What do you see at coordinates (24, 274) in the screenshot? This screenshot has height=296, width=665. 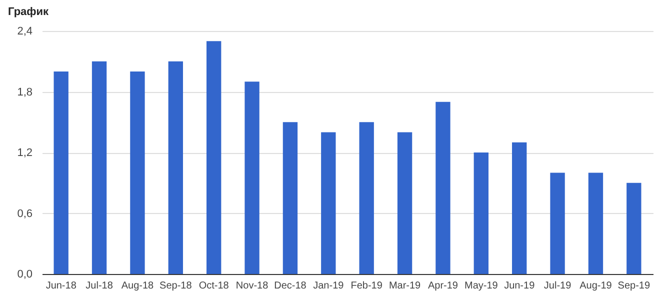 I see `y-tick-label: 0,0` at bounding box center [24, 274].